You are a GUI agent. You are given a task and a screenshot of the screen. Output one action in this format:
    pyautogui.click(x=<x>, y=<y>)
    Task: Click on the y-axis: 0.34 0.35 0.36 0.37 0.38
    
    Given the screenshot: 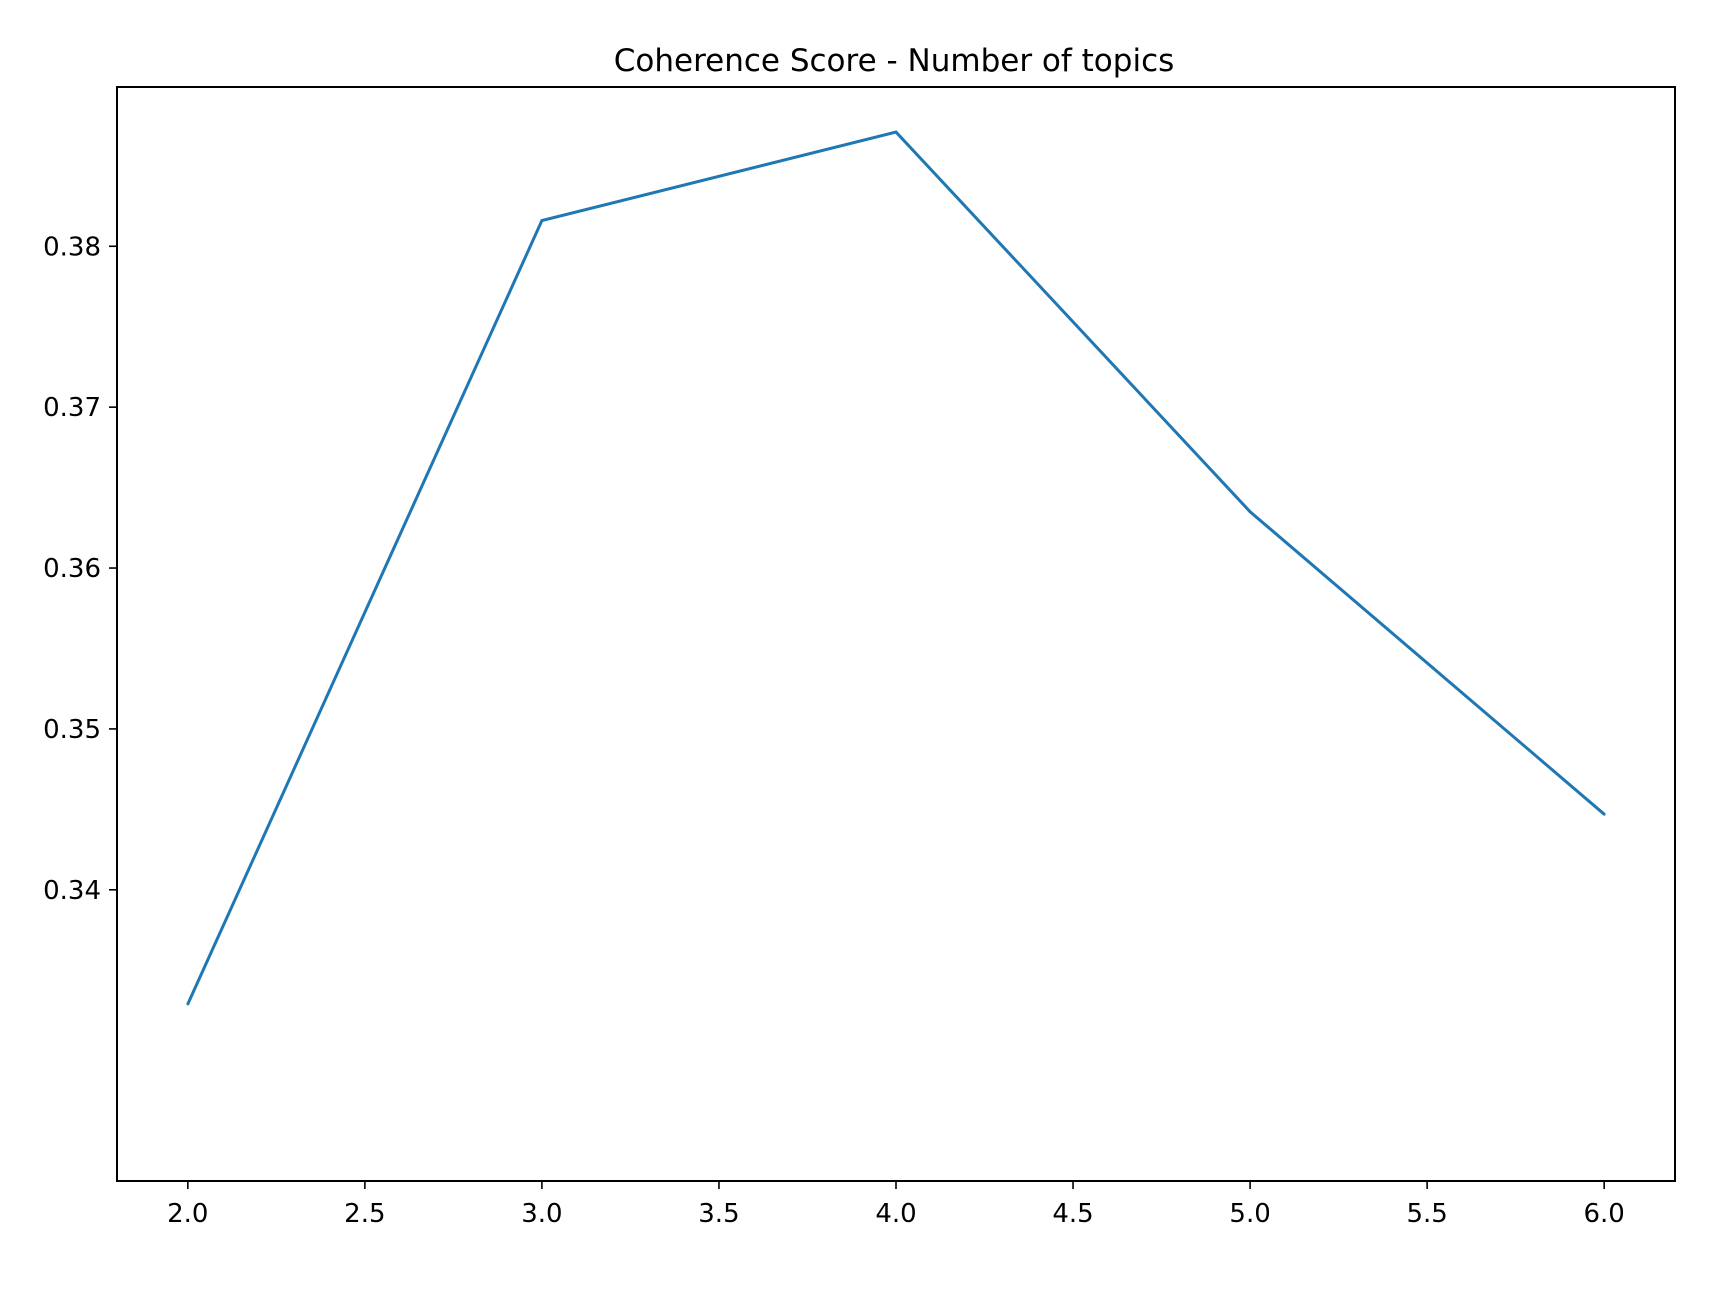 What is the action you would take?
    pyautogui.click(x=80, y=569)
    